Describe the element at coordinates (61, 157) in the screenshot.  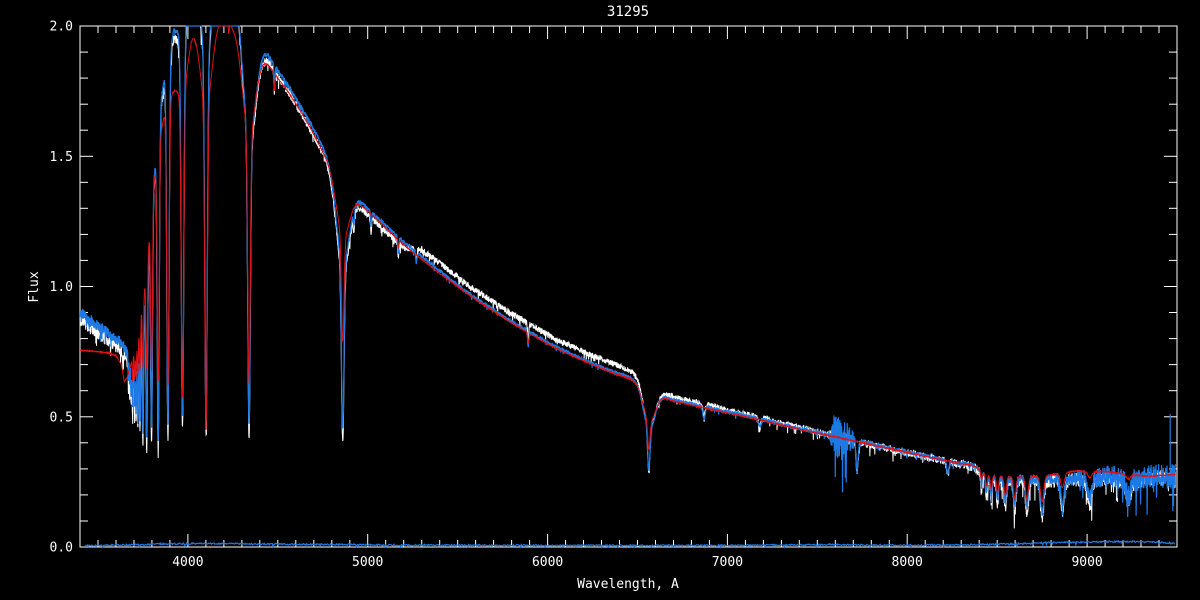
I see `y-tick-label: 1.5` at that location.